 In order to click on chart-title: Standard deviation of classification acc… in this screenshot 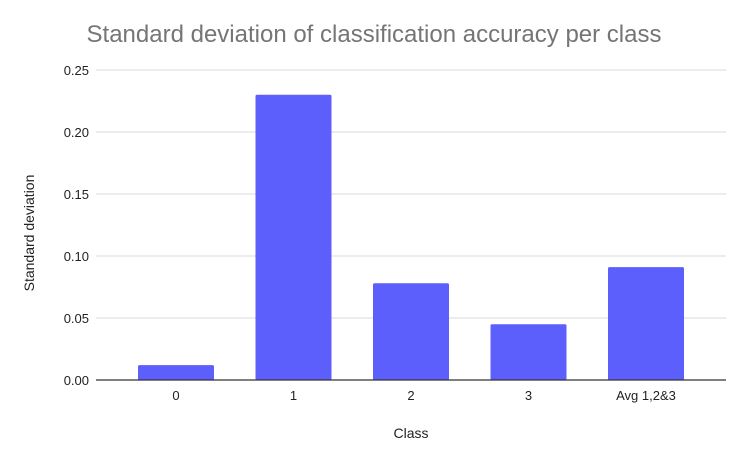, I will do `click(374, 34)`.